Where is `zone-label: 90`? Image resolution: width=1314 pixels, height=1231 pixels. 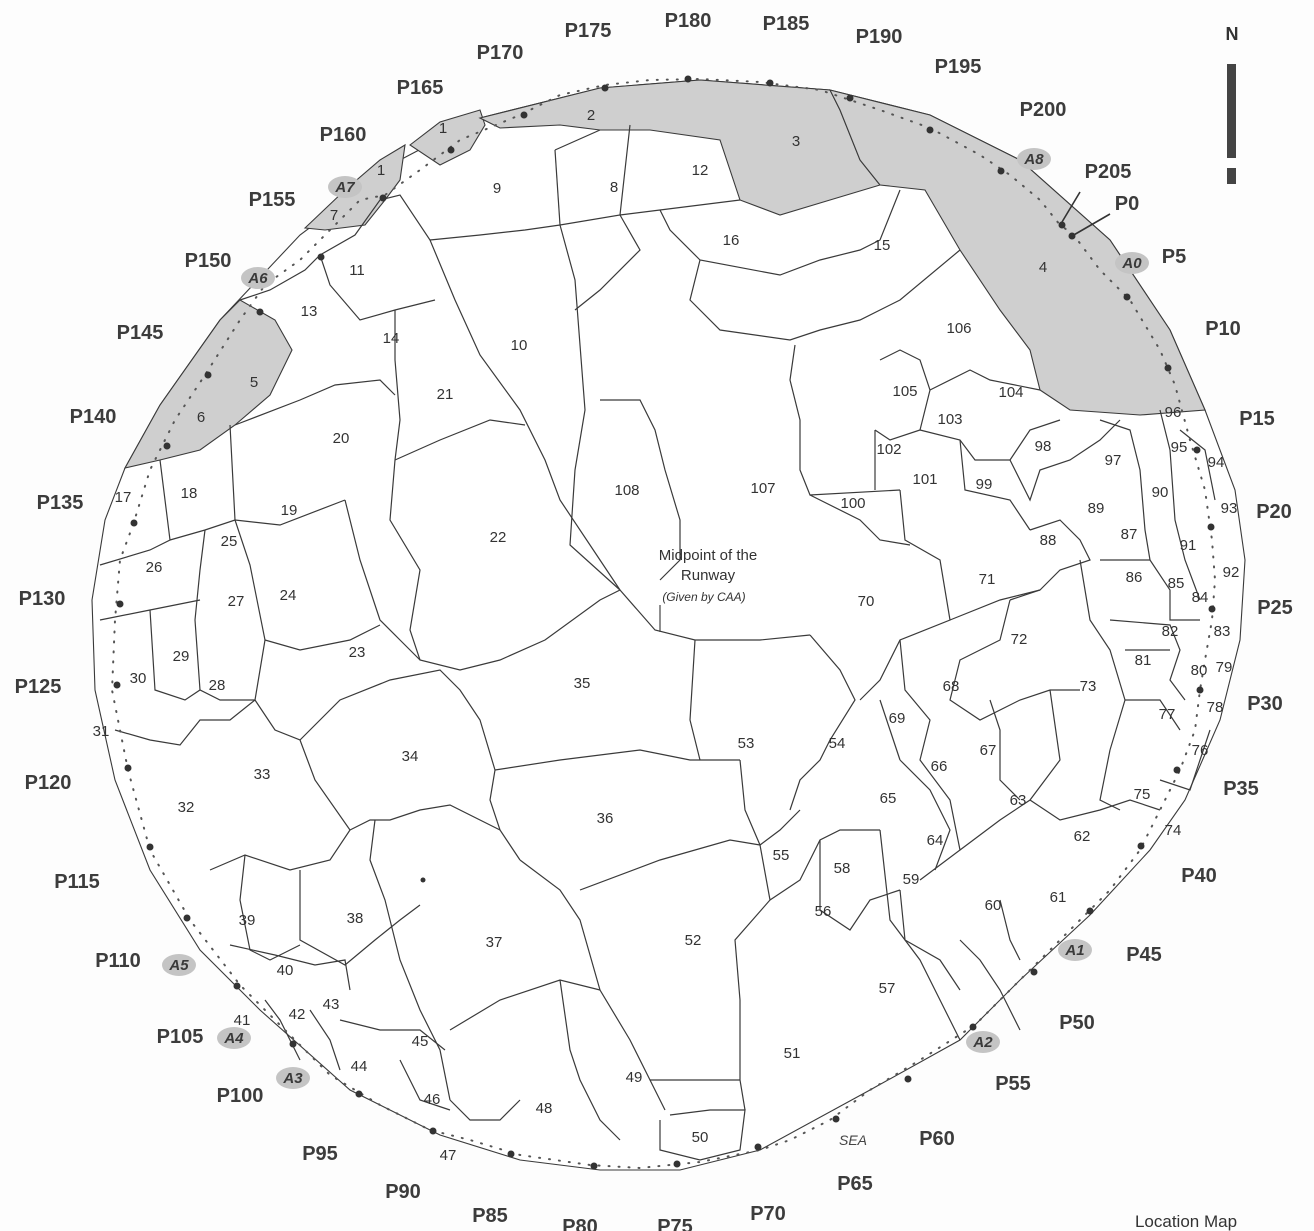
zone-label: 90 is located at coordinates (1160, 492).